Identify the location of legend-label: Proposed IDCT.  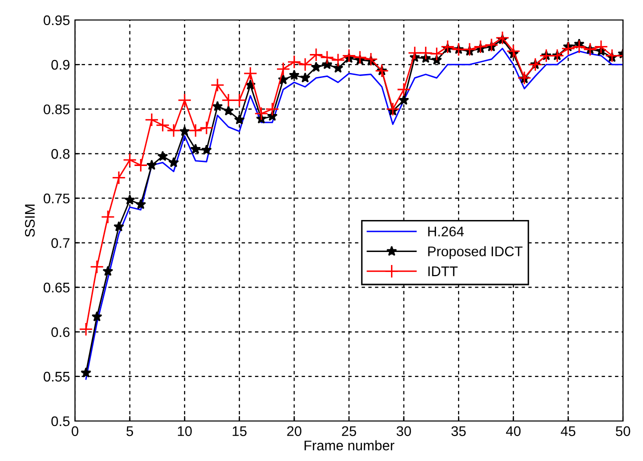
(475, 253).